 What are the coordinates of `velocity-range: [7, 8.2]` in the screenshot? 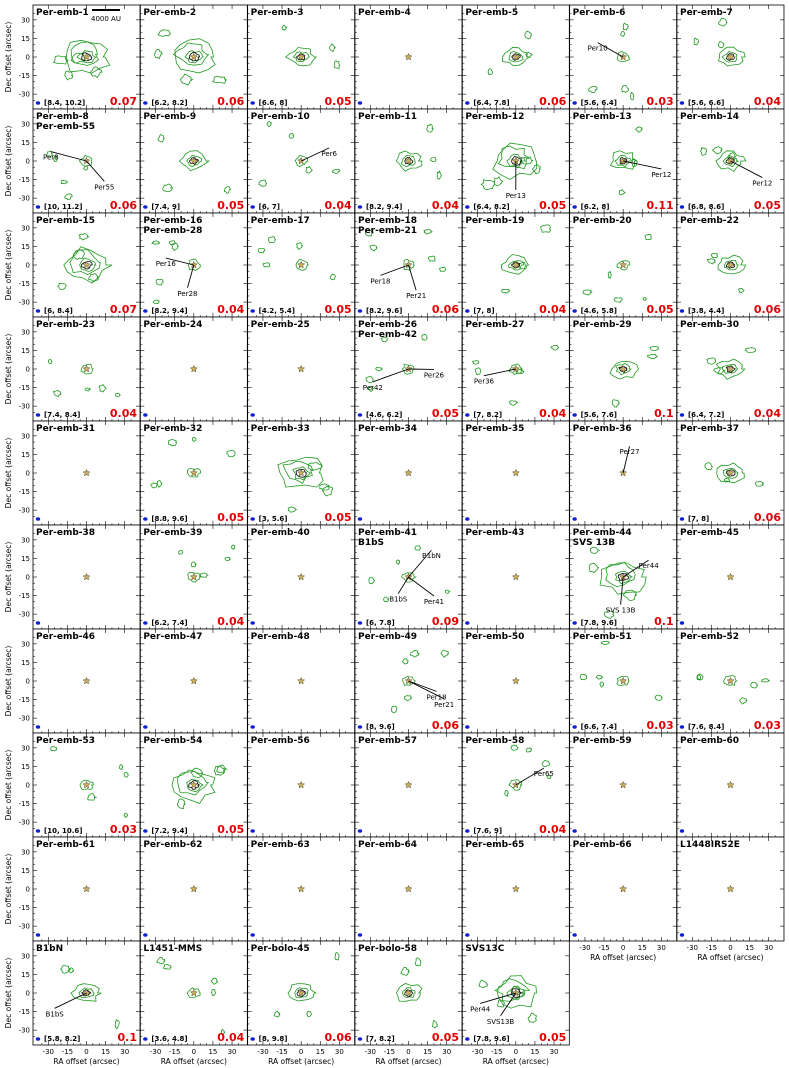 It's located at (380, 1039).